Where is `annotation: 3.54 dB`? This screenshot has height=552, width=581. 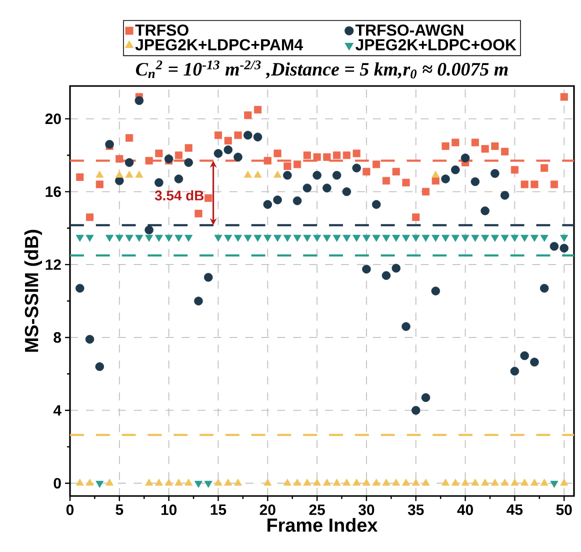 annotation: 3.54 dB is located at coordinates (179, 195).